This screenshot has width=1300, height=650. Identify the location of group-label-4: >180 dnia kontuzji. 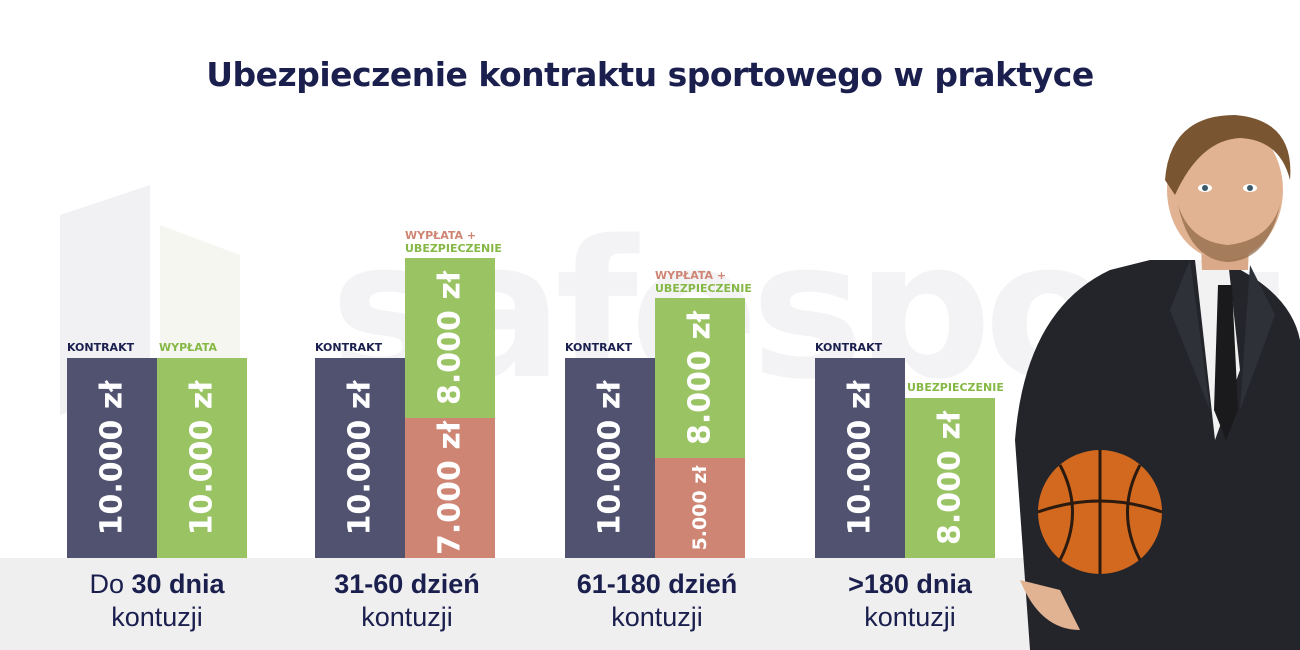
(910, 601).